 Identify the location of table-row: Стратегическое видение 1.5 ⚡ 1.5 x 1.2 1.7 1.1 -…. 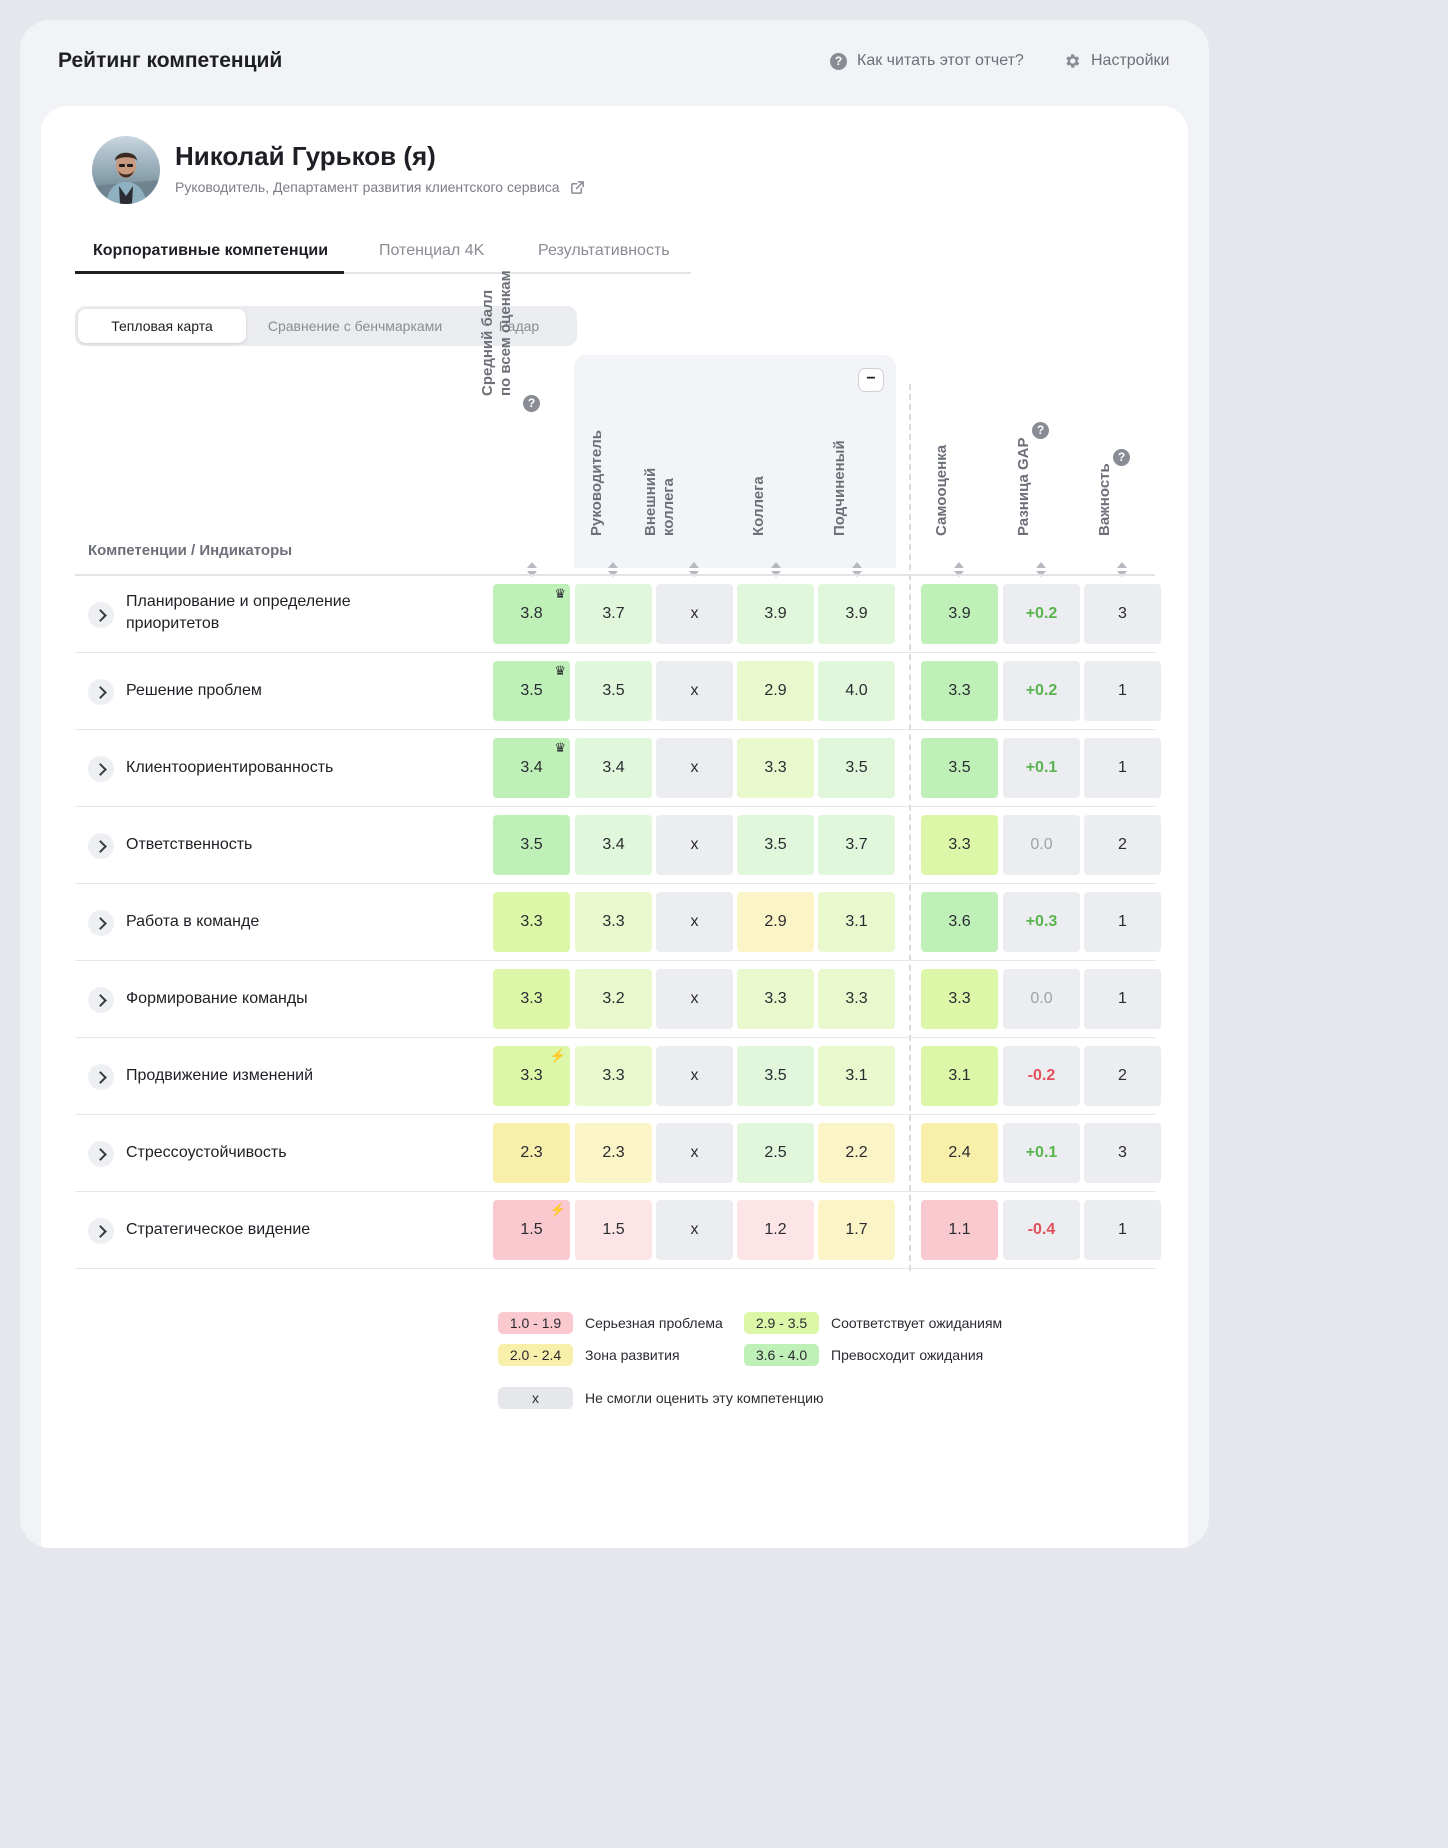
(618, 1230).